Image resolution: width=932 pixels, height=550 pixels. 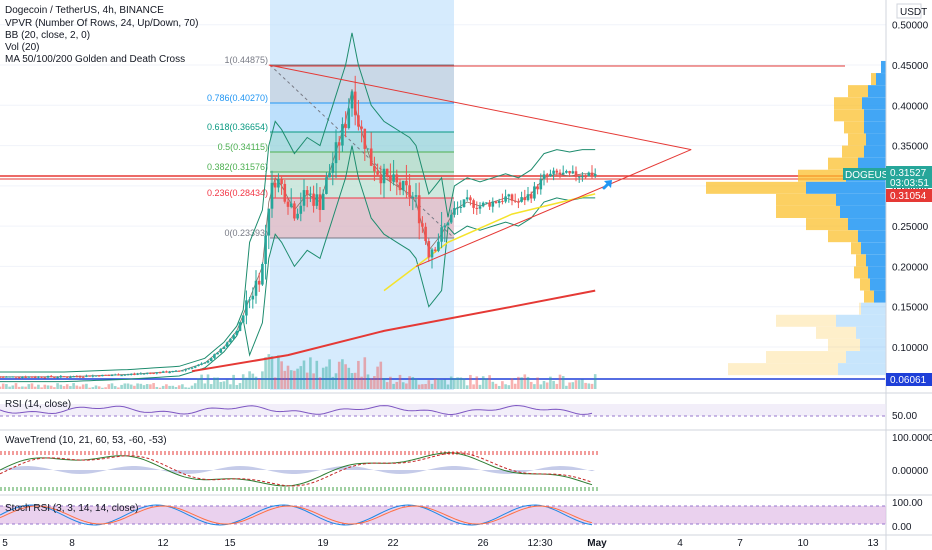 What do you see at coordinates (101, 23) in the screenshot?
I see `indicator-vpvr: VPVR (Number Of Rows, 24, Up/Down, 70)` at bounding box center [101, 23].